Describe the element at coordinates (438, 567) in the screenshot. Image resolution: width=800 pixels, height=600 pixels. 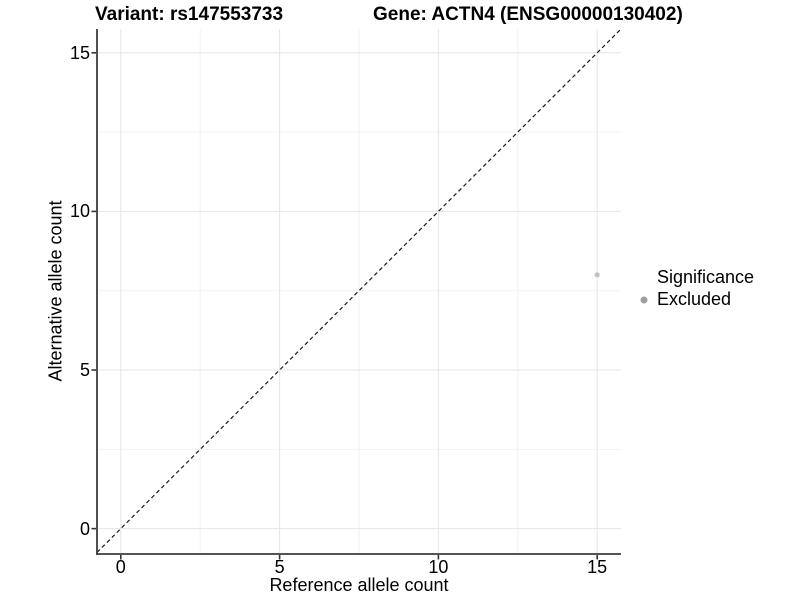
I see `x-tick-label: 10` at that location.